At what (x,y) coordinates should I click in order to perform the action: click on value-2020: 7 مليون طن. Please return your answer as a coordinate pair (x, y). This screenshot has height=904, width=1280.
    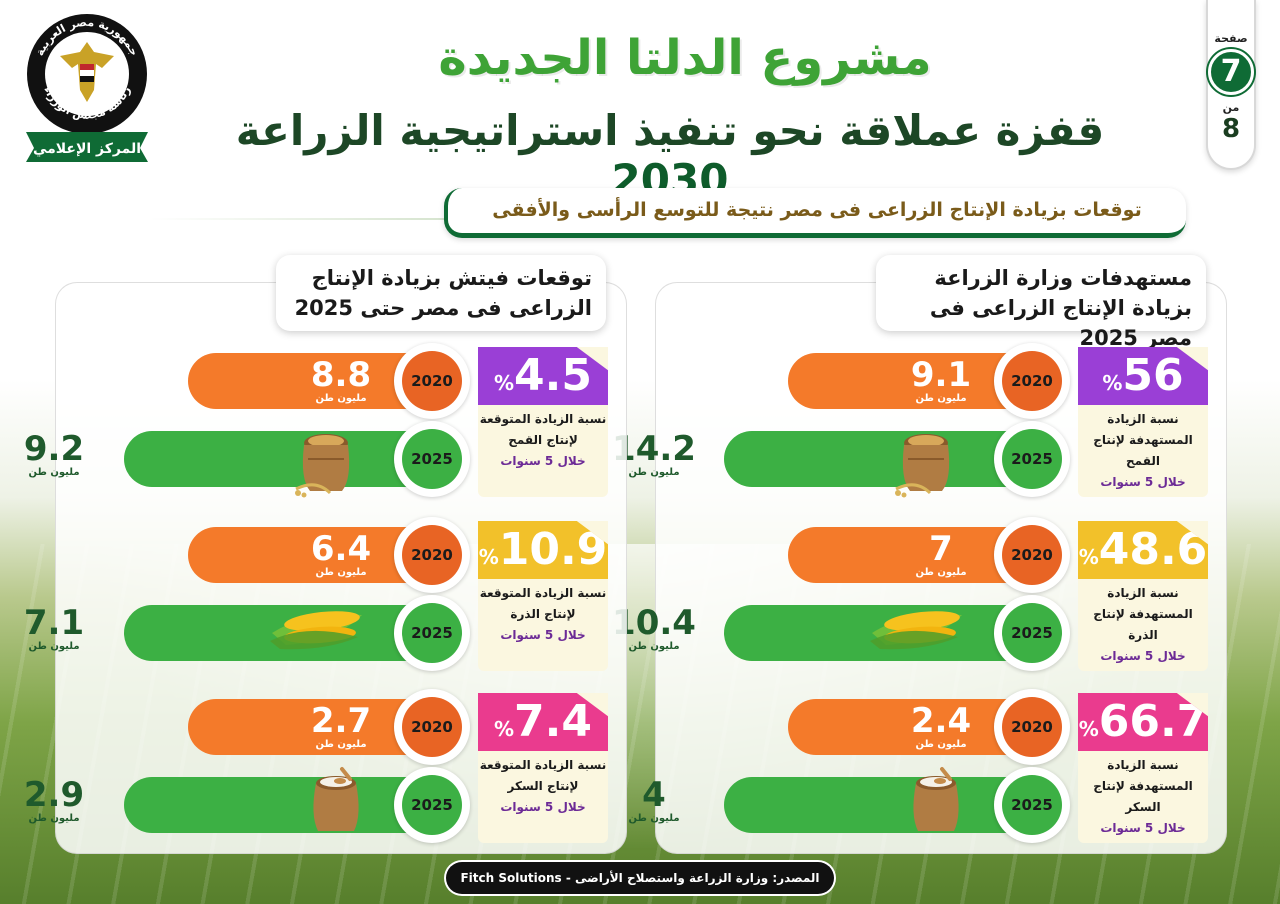
    Looking at the image, I should click on (941, 555).